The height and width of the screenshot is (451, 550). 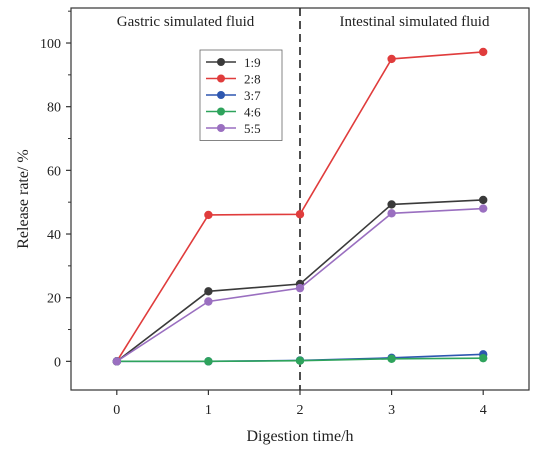 What do you see at coordinates (54, 299) in the screenshot?
I see `y-tick-label: 20` at bounding box center [54, 299].